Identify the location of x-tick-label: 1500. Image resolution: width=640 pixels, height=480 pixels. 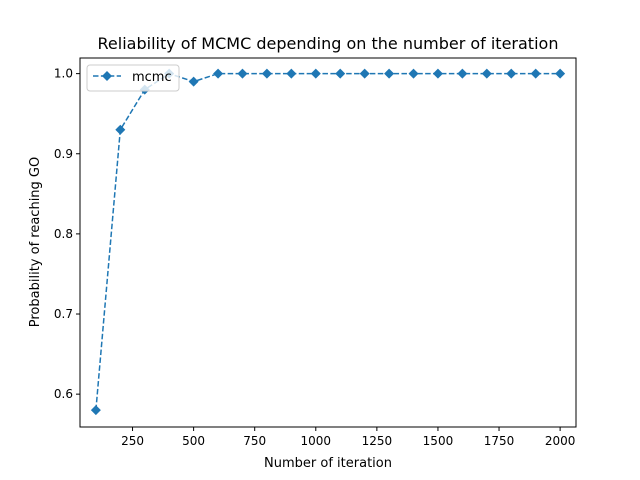
(438, 441).